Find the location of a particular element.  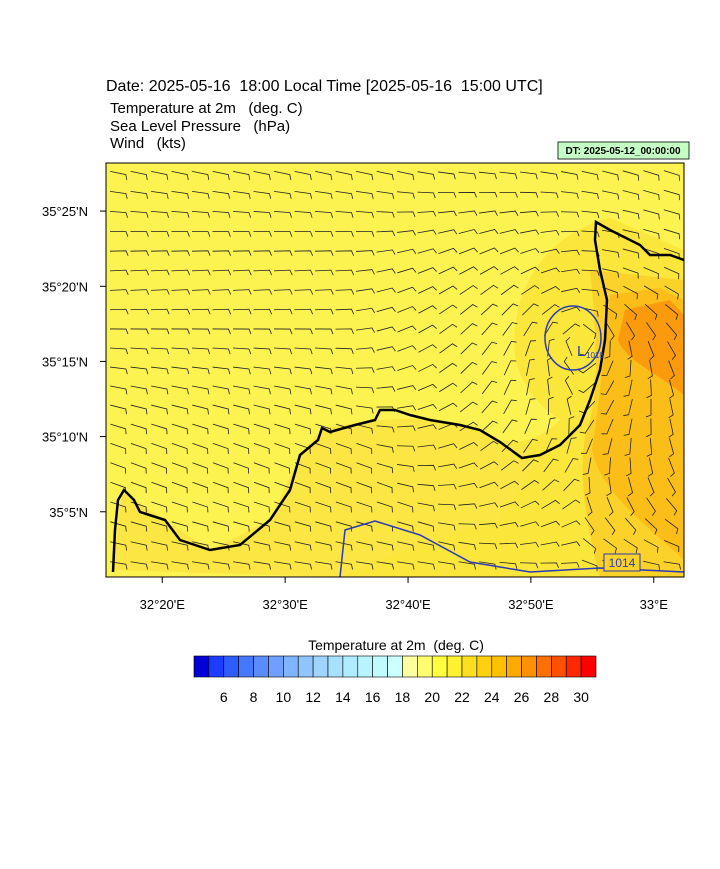

x-tick-label: 32°50'E is located at coordinates (531, 604).